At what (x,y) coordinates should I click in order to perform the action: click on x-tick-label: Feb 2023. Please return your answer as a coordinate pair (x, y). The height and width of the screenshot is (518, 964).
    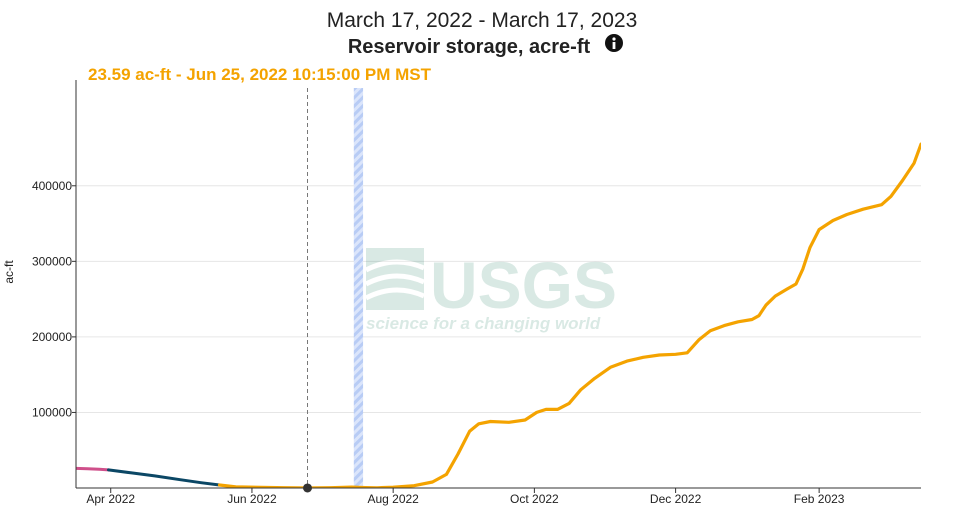
    Looking at the image, I should click on (819, 499).